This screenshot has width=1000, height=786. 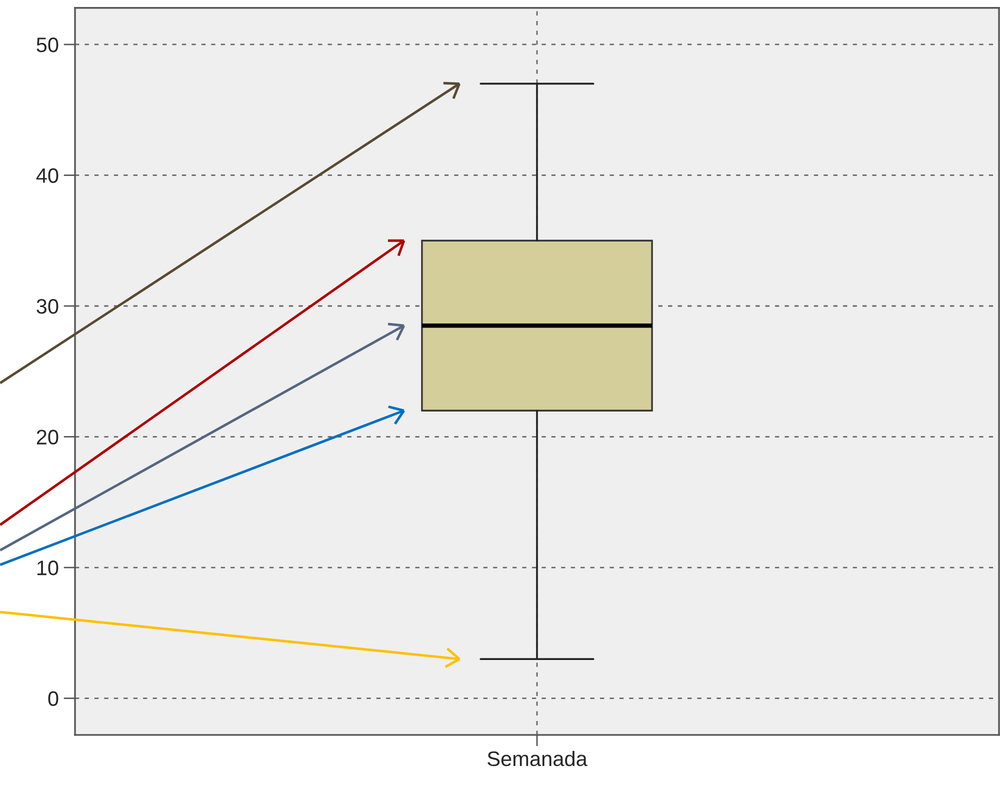 What do you see at coordinates (47, 437) in the screenshot?
I see `y-tick-label: 20` at bounding box center [47, 437].